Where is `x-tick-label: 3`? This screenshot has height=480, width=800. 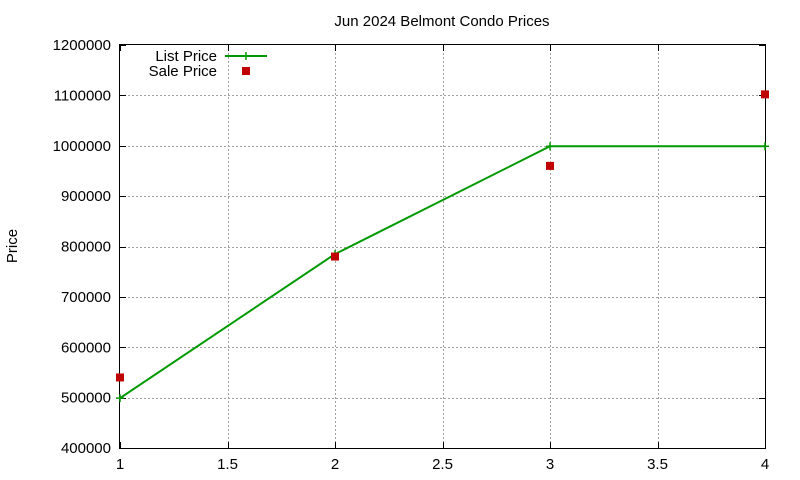
x-tick-label: 3 is located at coordinates (550, 464).